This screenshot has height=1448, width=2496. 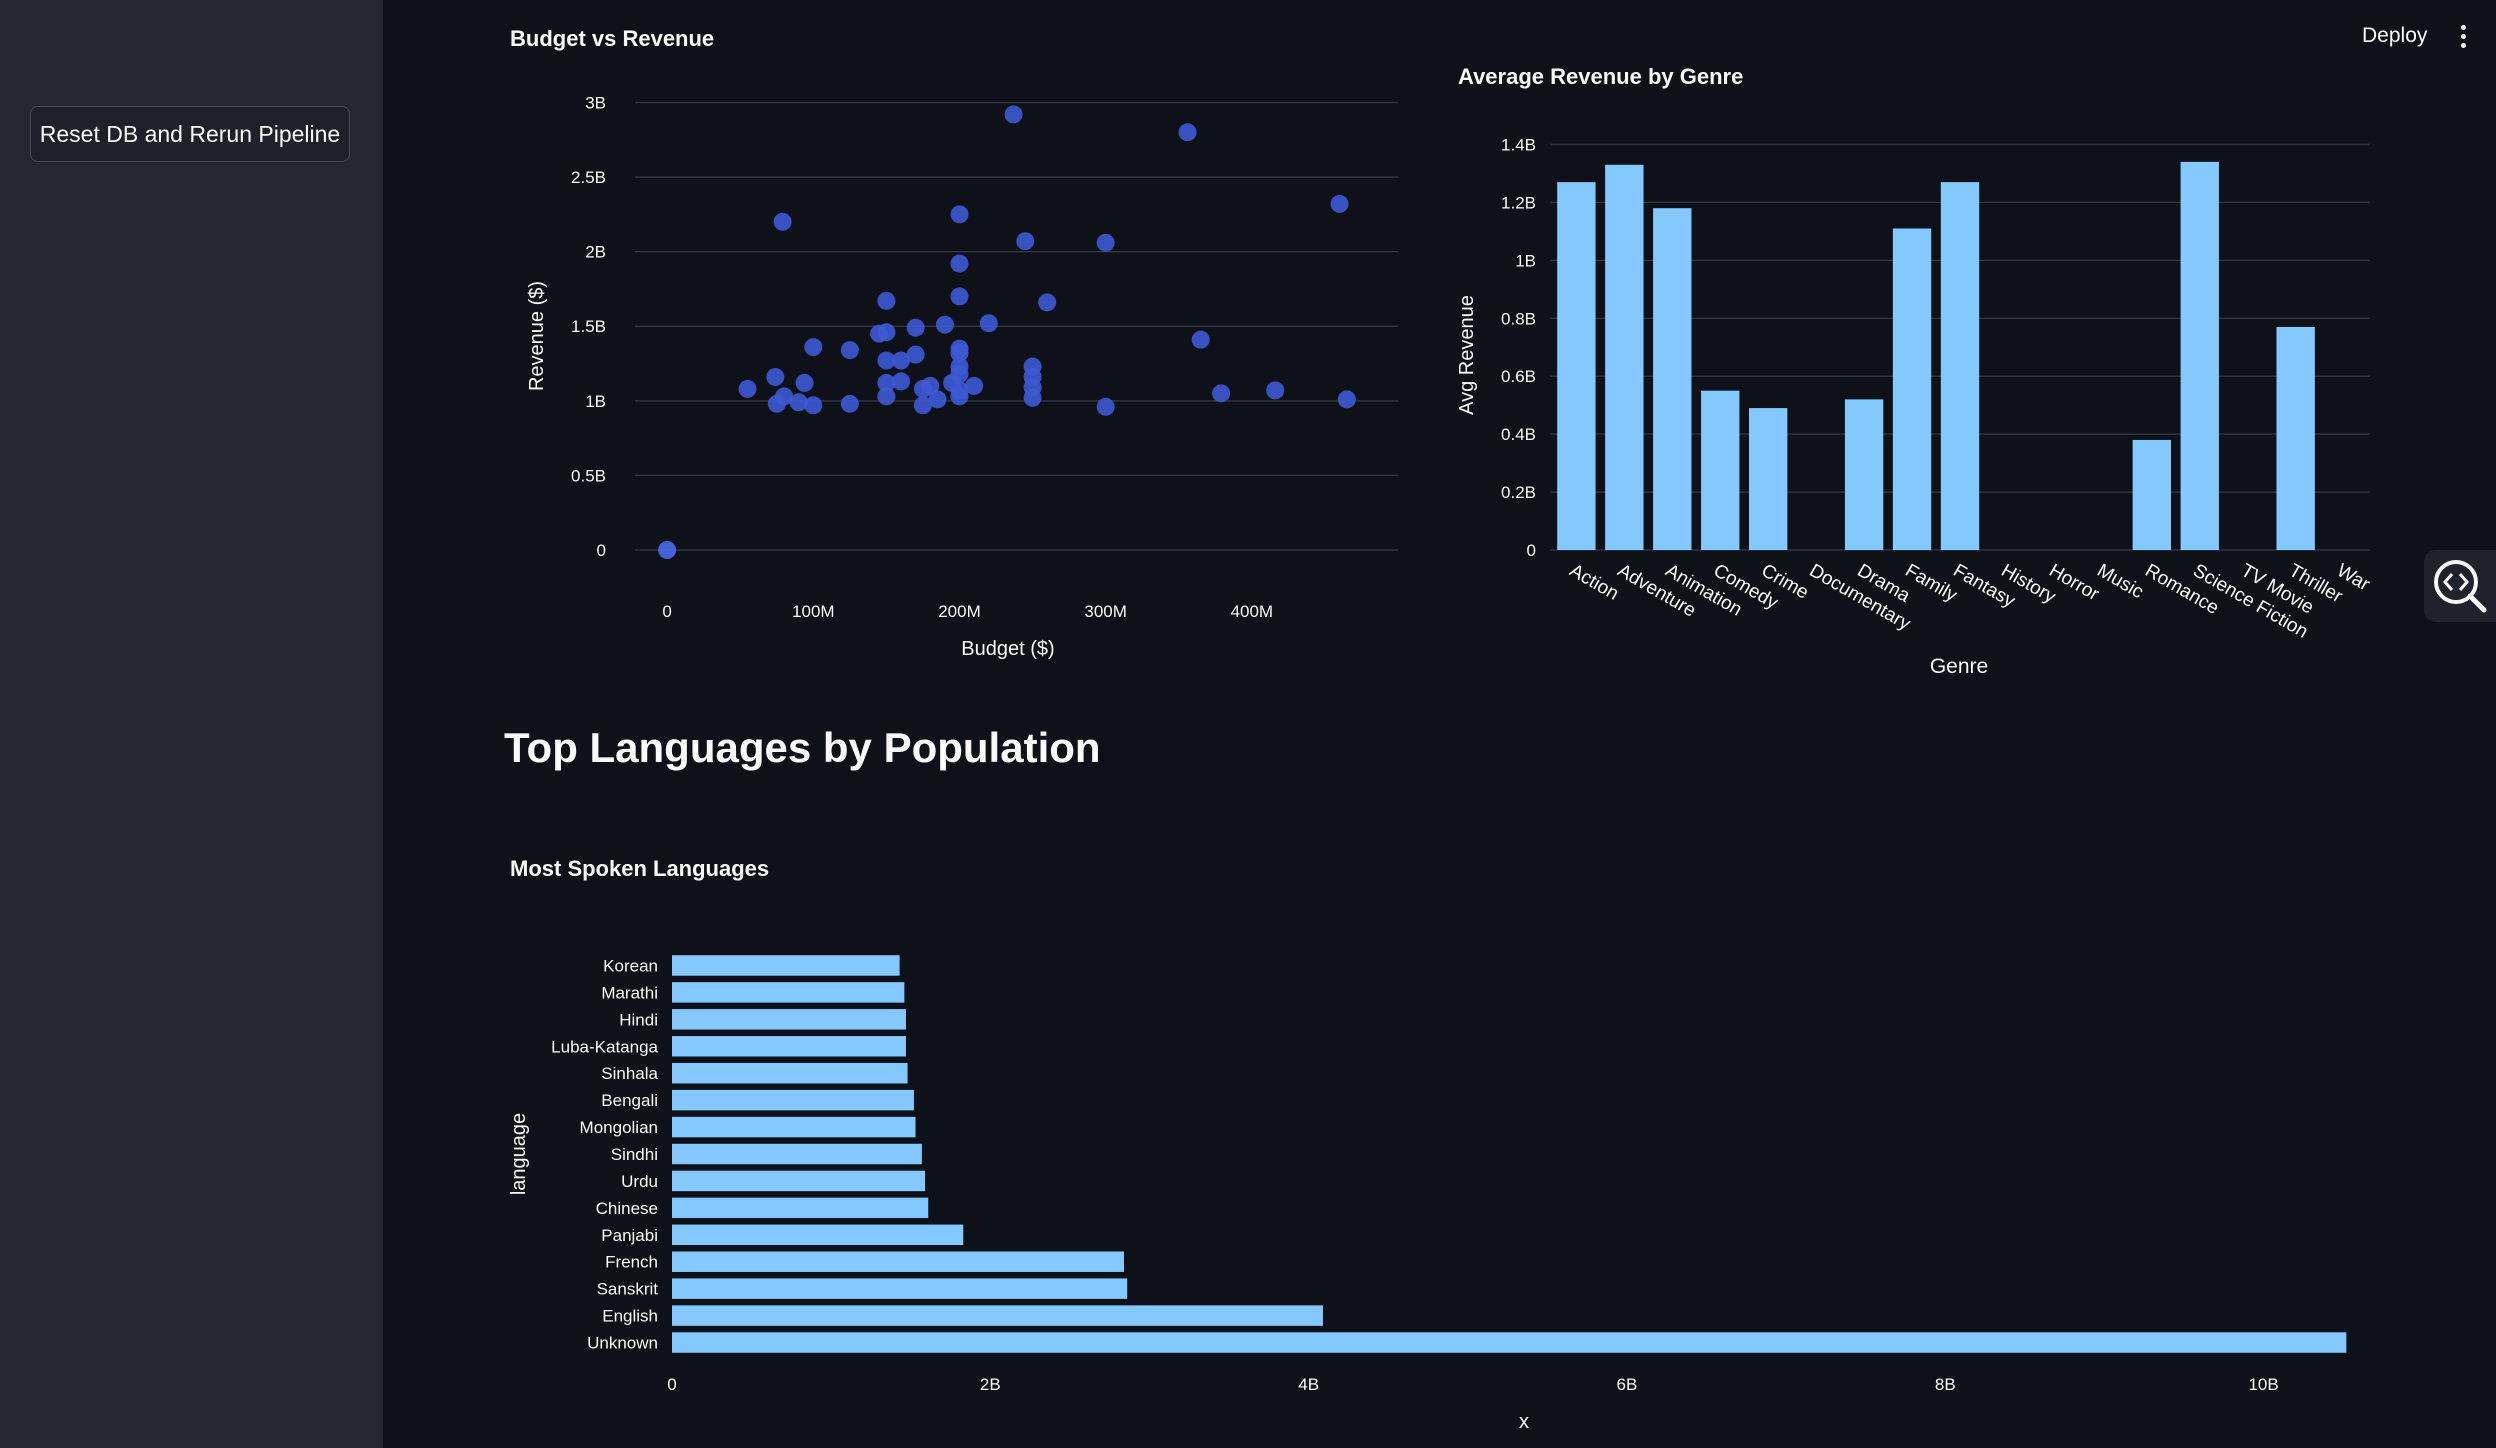 I want to click on y-tick-label: Panjabi, so click(x=629, y=1235).